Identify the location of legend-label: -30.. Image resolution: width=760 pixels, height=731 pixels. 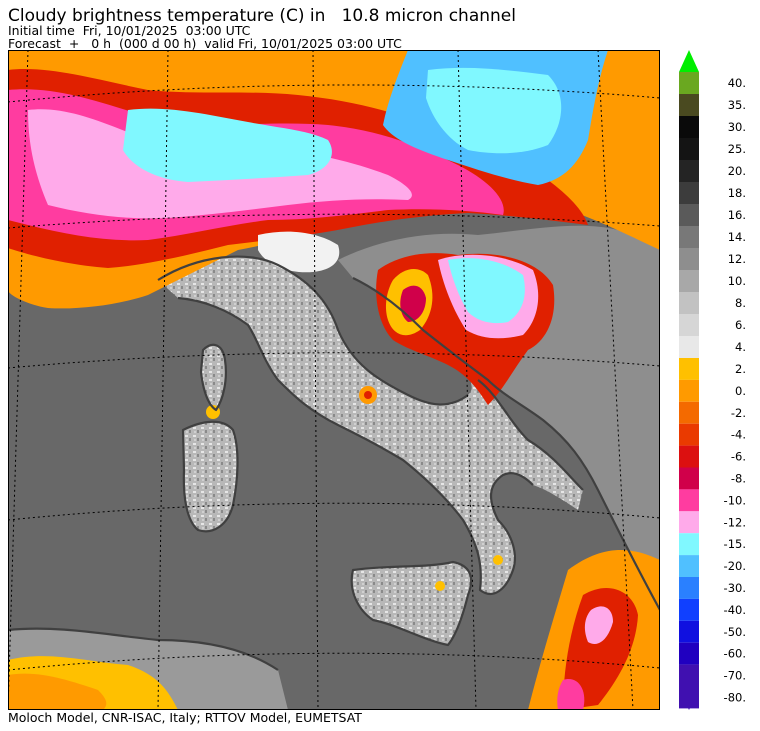
(735, 588).